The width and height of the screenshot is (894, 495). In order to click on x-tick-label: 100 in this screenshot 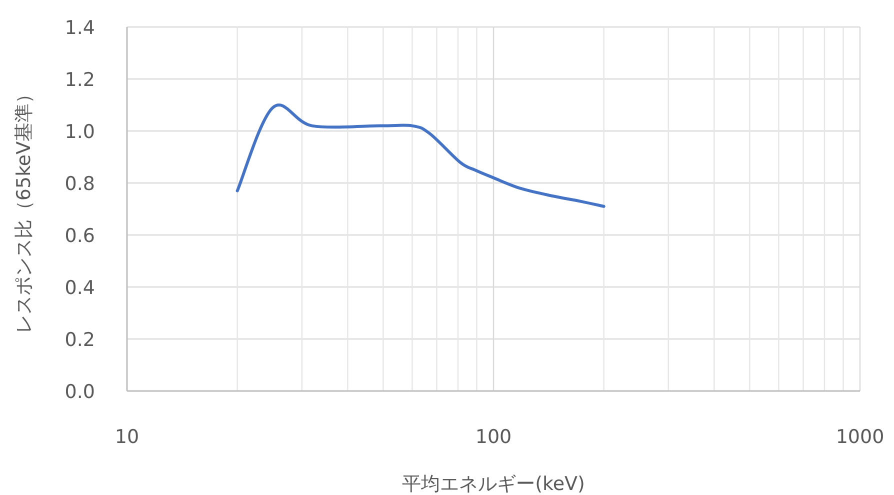, I will do `click(493, 437)`.